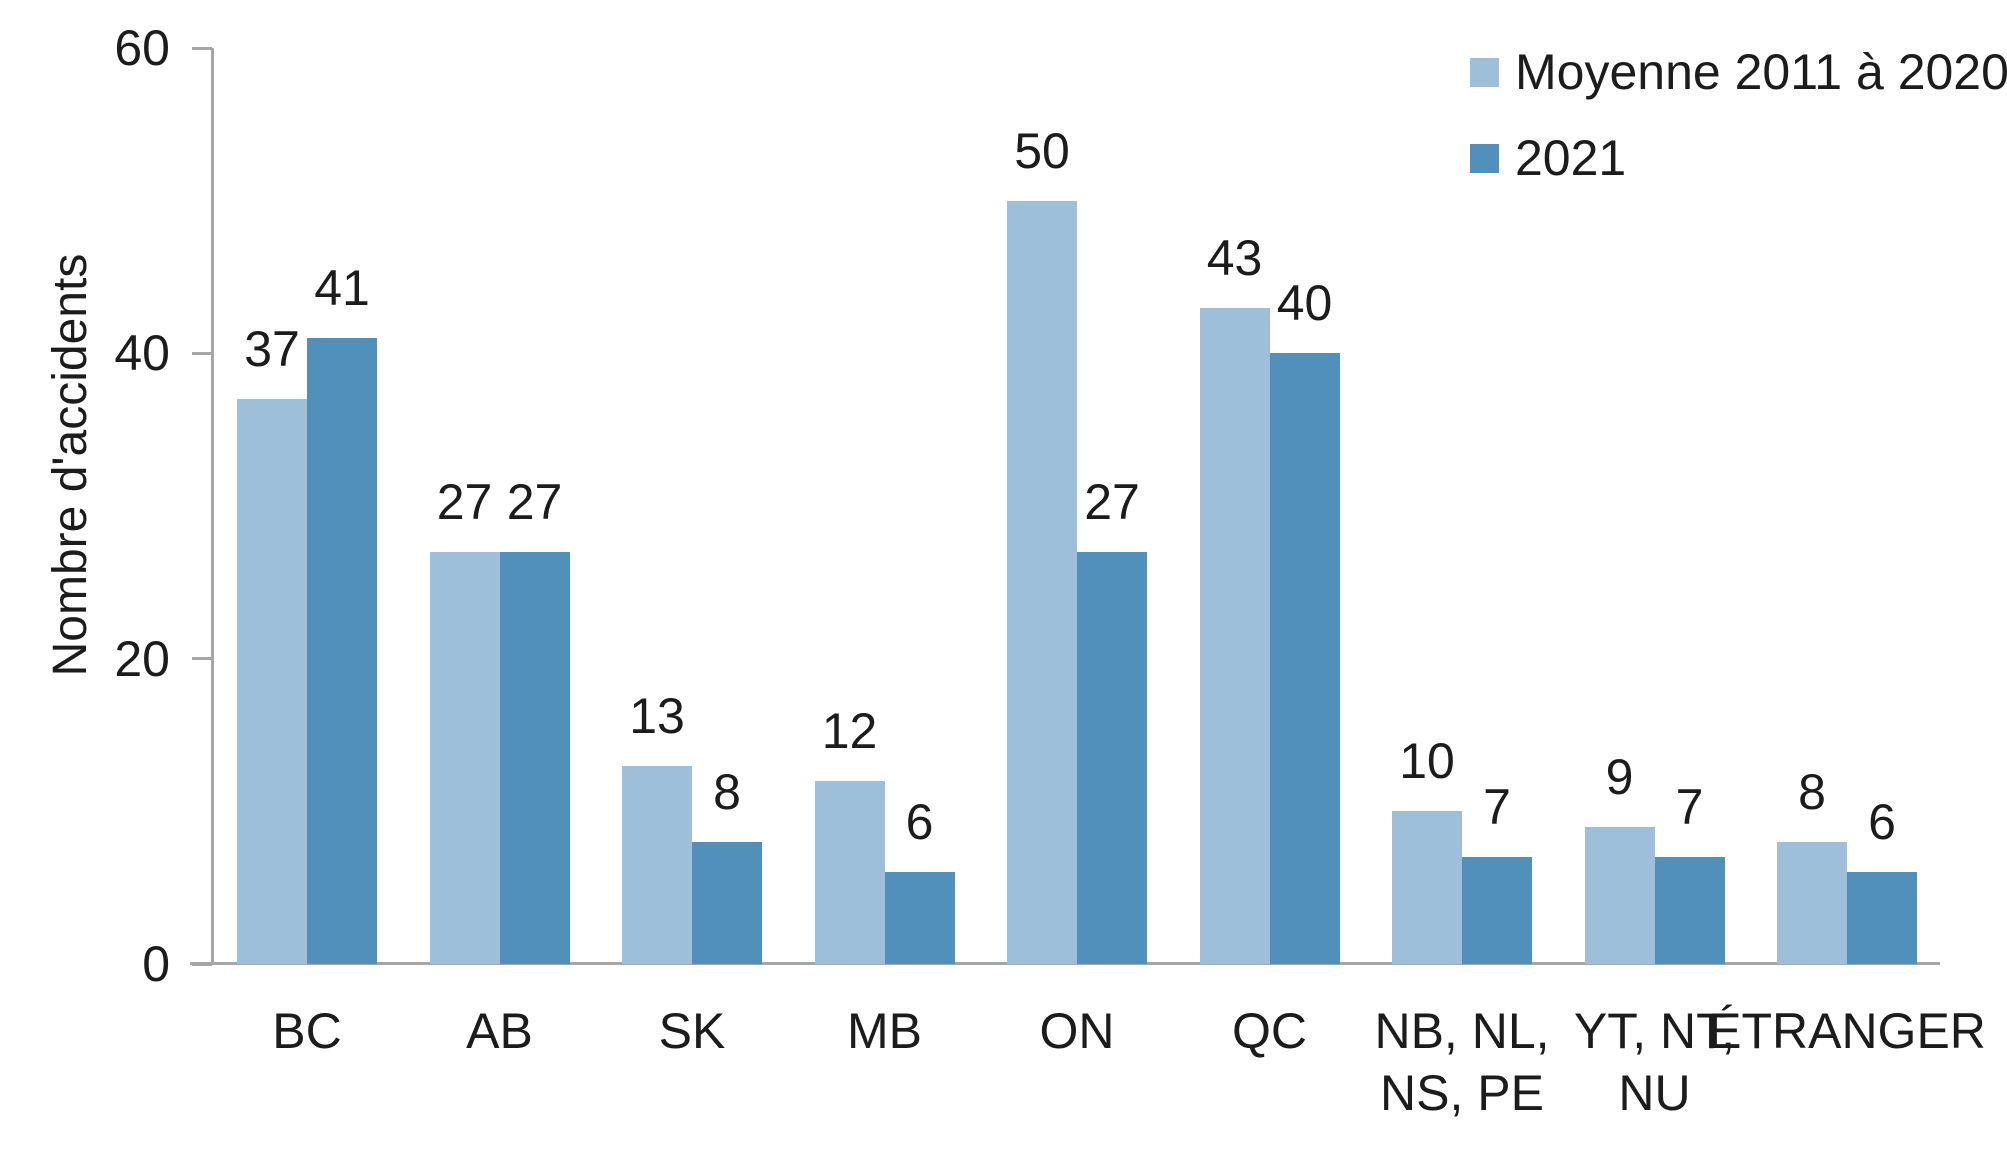  What do you see at coordinates (342, 288) in the screenshot?
I see `bar-value-label: 41` at bounding box center [342, 288].